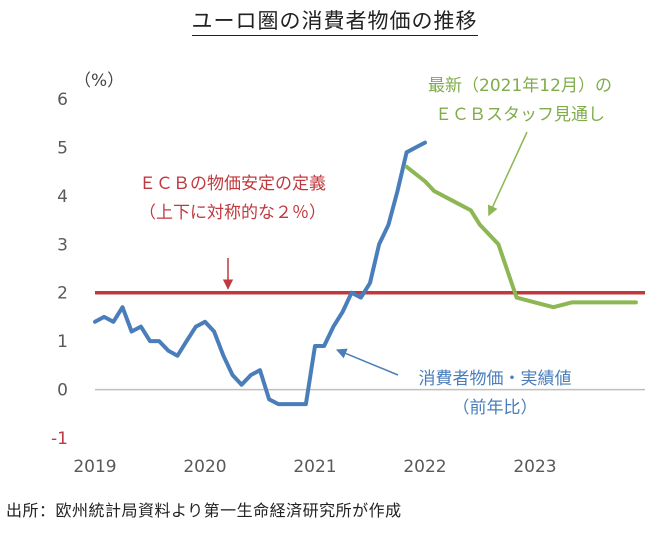  Describe the element at coordinates (232, 184) in the screenshot. I see `target-annotation-line1: ＥＣＢの物価安定の定義` at that location.